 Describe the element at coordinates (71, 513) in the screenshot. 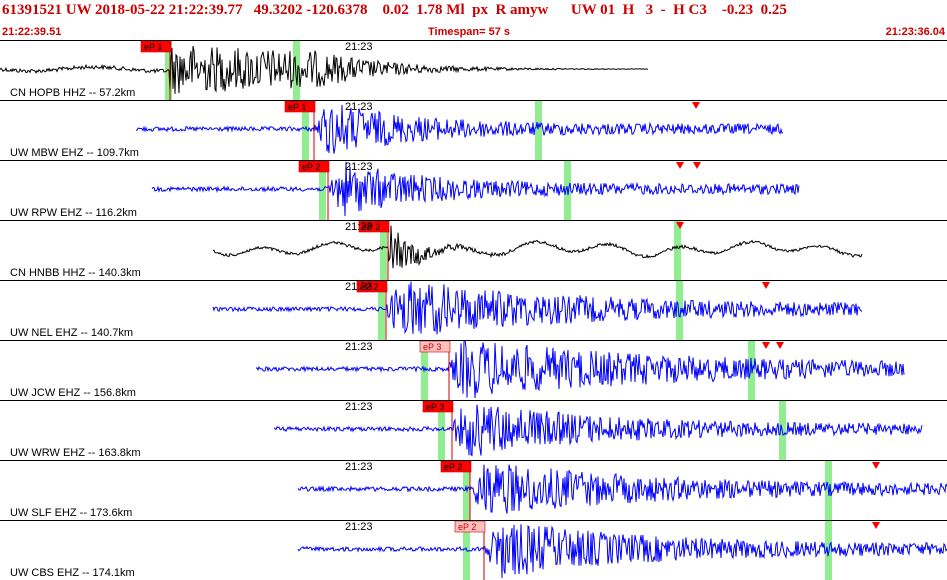

I see `station-label: UW SLF EHZ -- 173.6km` at that location.